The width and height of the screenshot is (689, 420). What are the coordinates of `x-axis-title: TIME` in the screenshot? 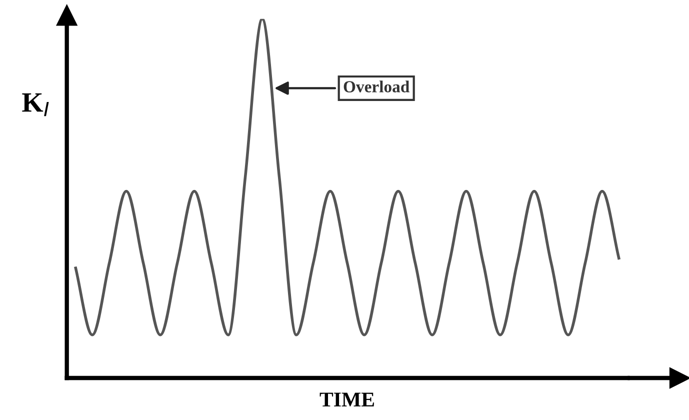 It's located at (347, 399).